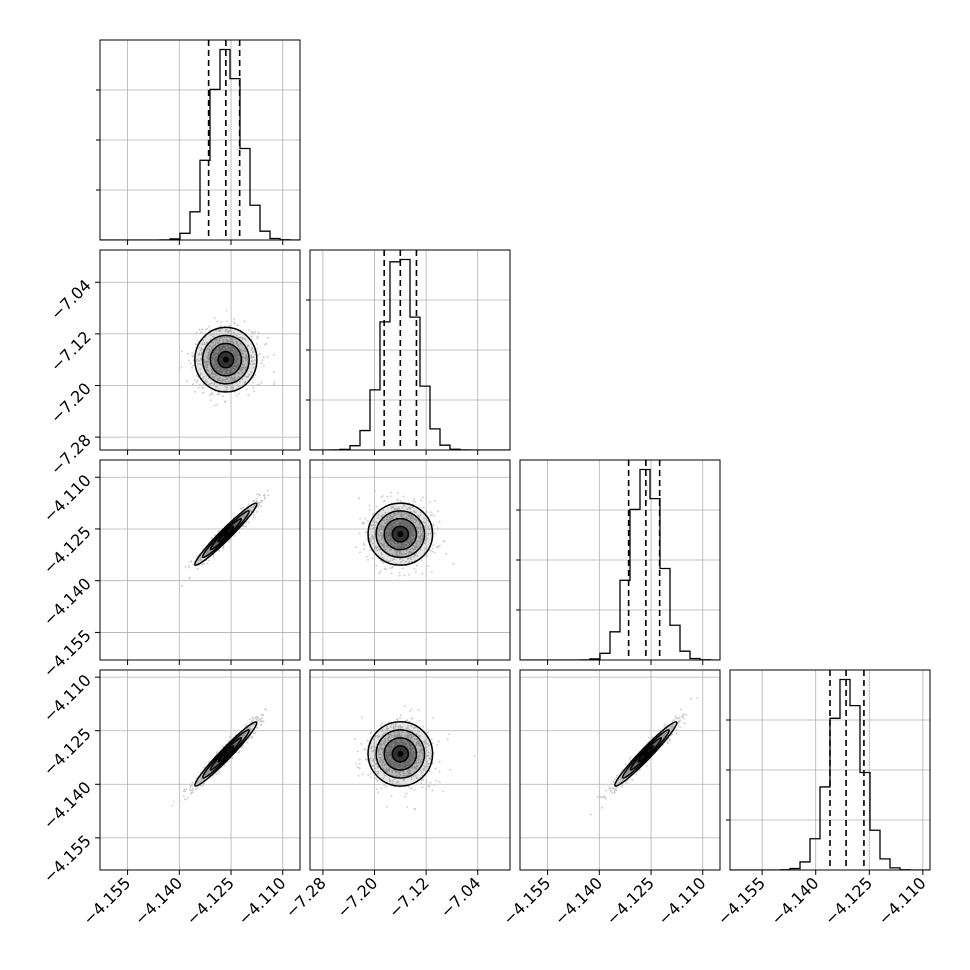 The image size is (970, 970). I want to click on y-tick-label: −4.140, so click(67, 805).